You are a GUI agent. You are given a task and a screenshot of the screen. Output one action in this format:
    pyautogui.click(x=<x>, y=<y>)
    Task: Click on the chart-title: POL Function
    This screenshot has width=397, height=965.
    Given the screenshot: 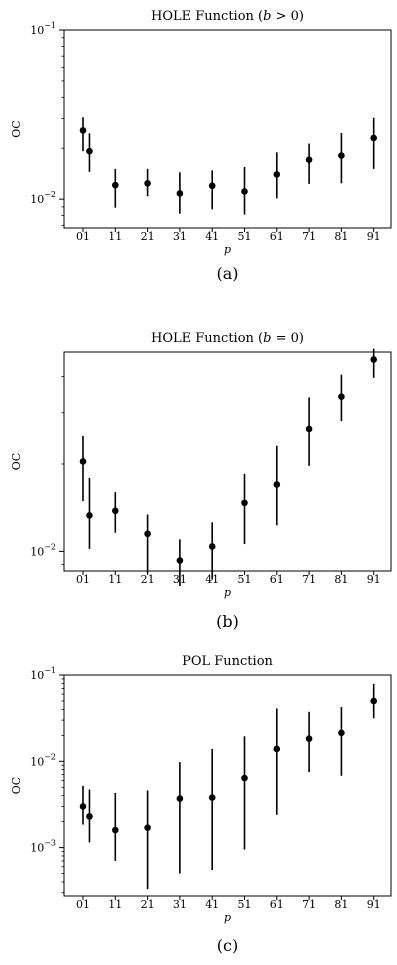 What is the action you would take?
    pyautogui.click(x=227, y=661)
    